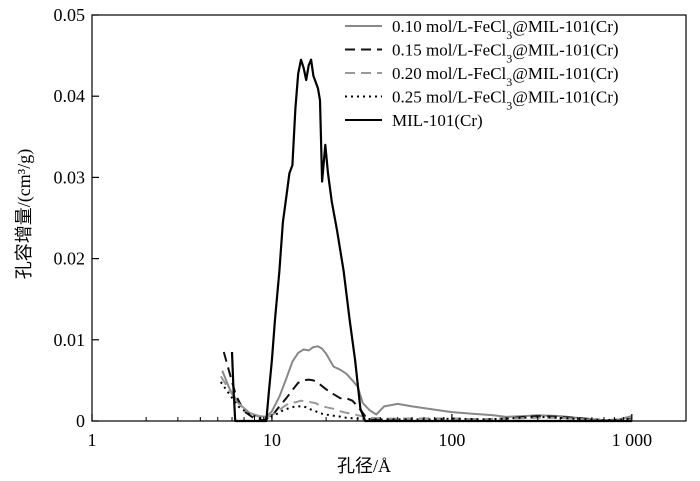 This screenshot has width=700, height=481. Describe the element at coordinates (80, 421) in the screenshot. I see `y-tick-label: 0` at that location.